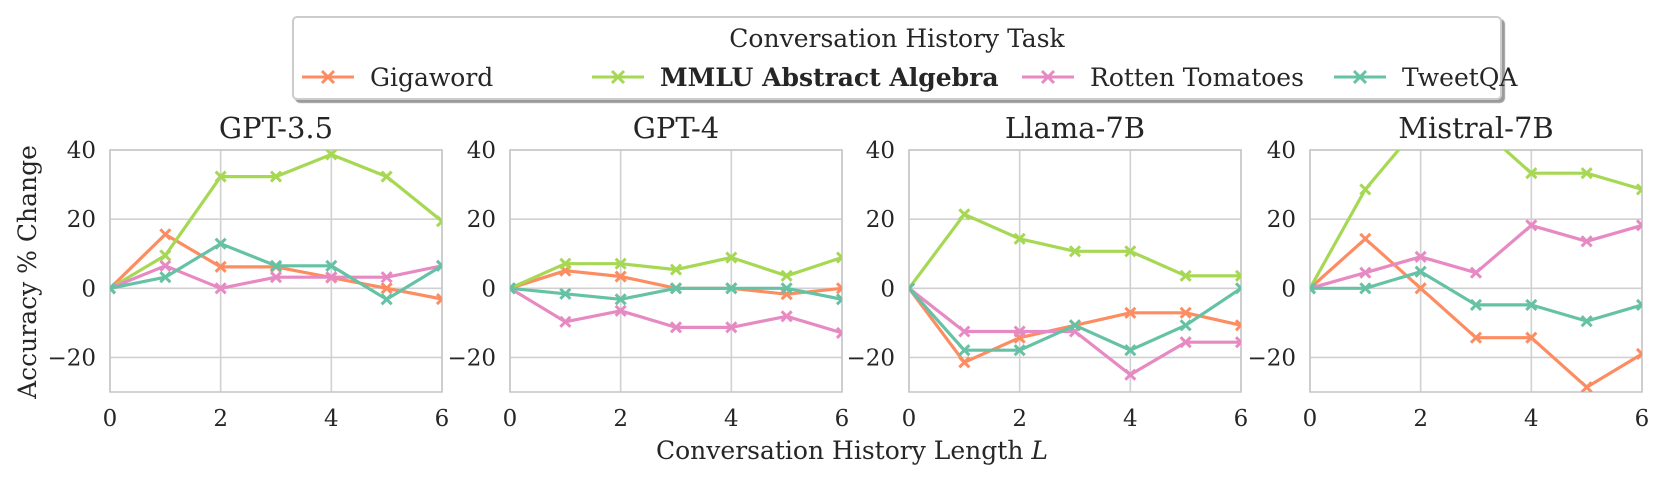 This screenshot has width=1661, height=479. What do you see at coordinates (276, 128) in the screenshot?
I see `panel-title: GPT-3.5` at bounding box center [276, 128].